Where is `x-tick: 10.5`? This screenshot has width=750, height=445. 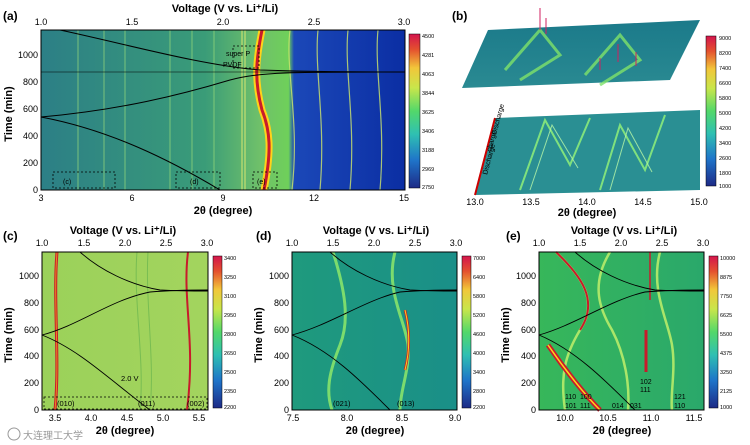
x-tick: 10.5 is located at coordinates (608, 418).